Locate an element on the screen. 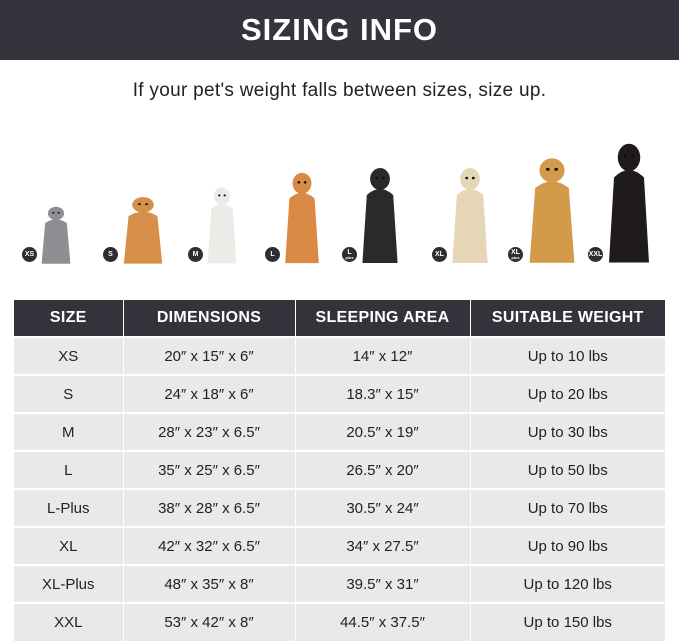 The height and width of the screenshot is (643, 679). table-row: S 24″ x 18″ x 6″ 18.3″ x 15″ Up to 20 lbs is located at coordinates (339, 393).